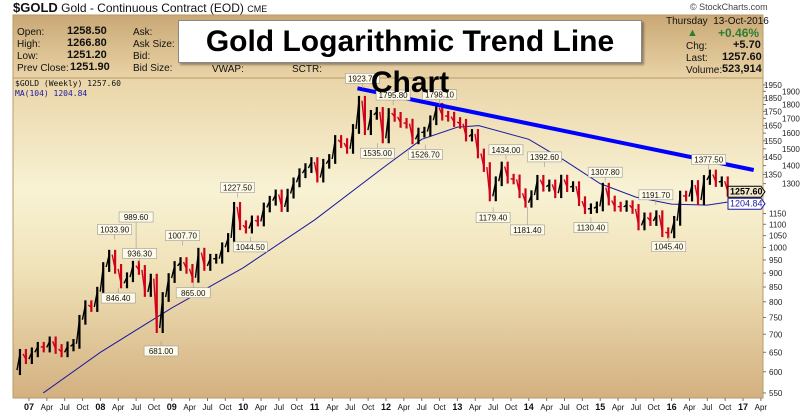 This screenshot has width=800, height=412. Describe the element at coordinates (687, 21) in the screenshot. I see `day: Thursday` at that location.